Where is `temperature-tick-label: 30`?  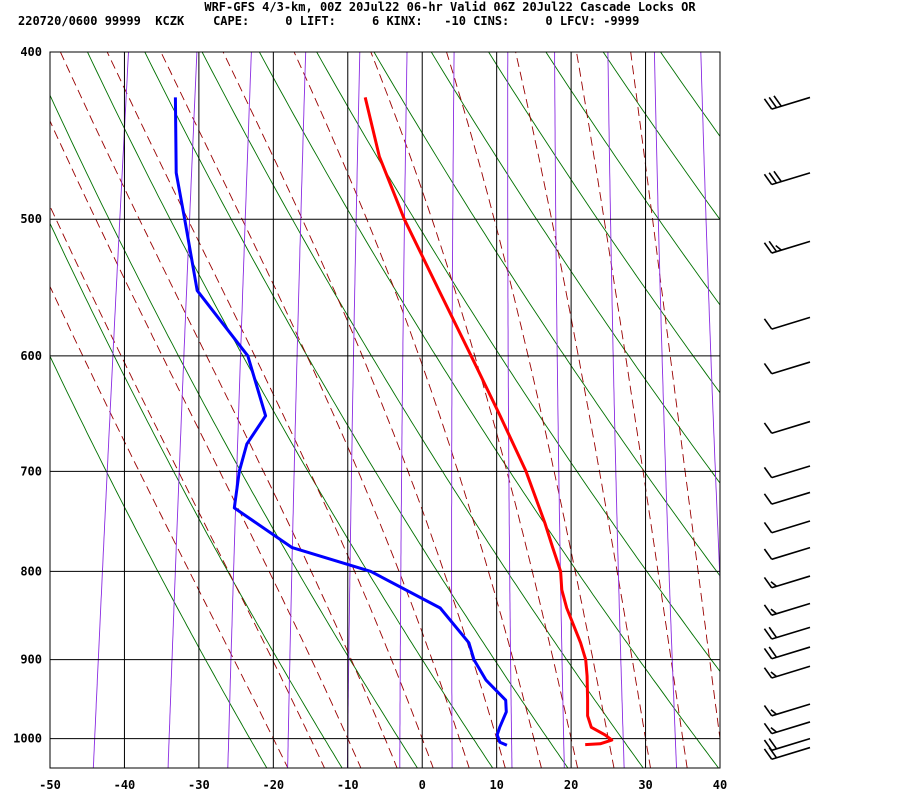 temperature-tick-label: 30 is located at coordinates (645, 785).